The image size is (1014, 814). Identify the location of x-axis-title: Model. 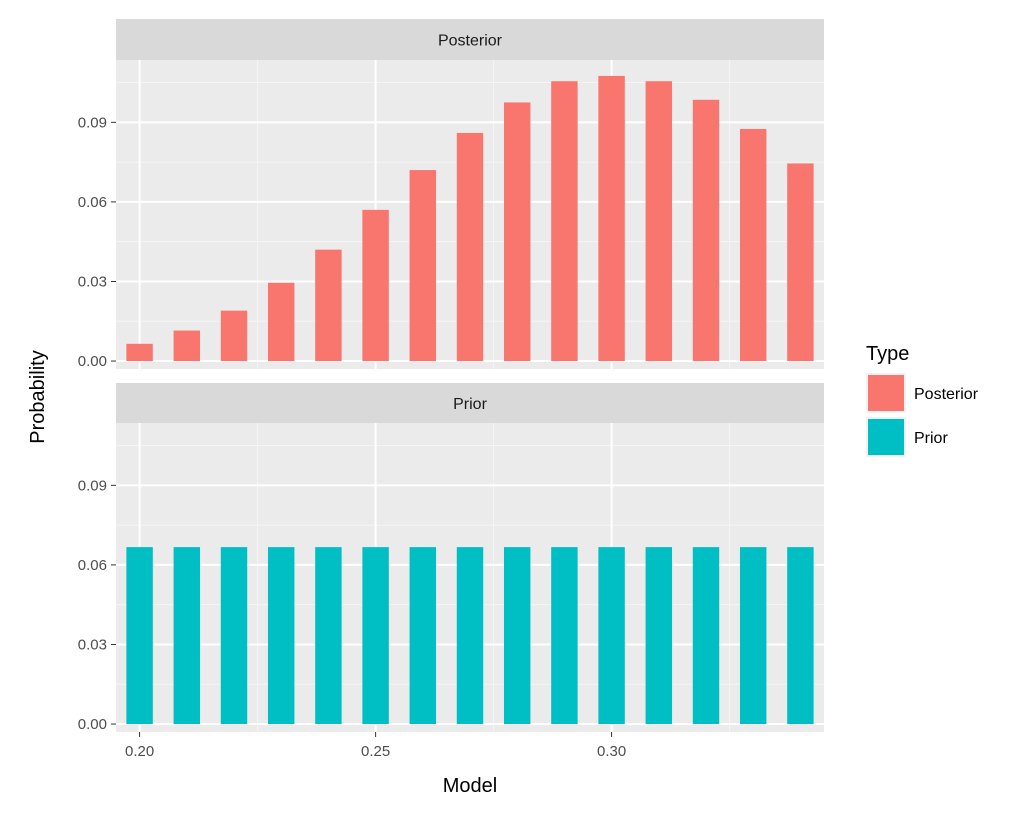
(470, 786).